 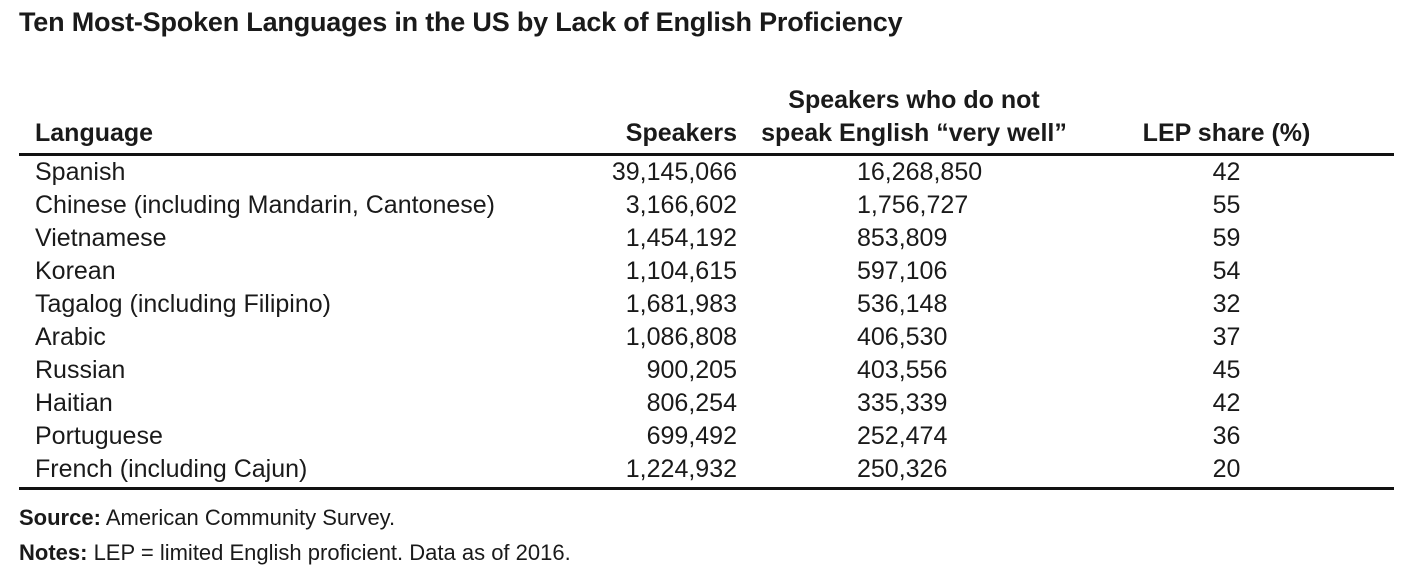 I want to click on cell-language: French (including Cajun), so click(x=299, y=471).